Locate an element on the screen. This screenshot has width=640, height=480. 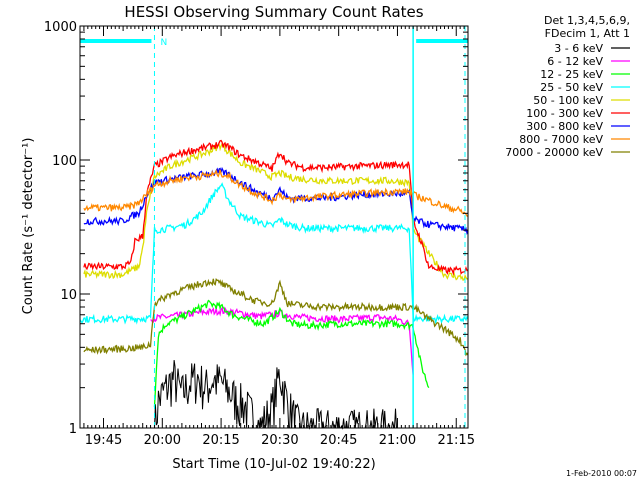
legend-label: 800 - 7000 keV is located at coordinates (561, 139).